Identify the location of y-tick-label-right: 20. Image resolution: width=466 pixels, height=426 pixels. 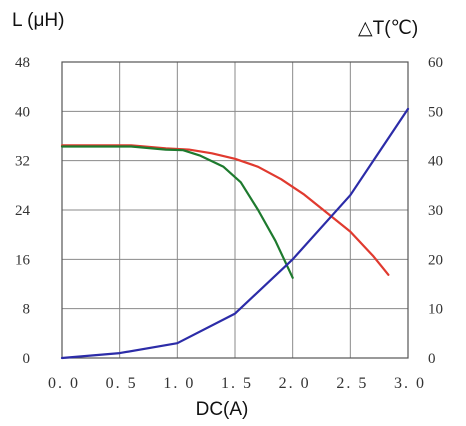
(435, 260).